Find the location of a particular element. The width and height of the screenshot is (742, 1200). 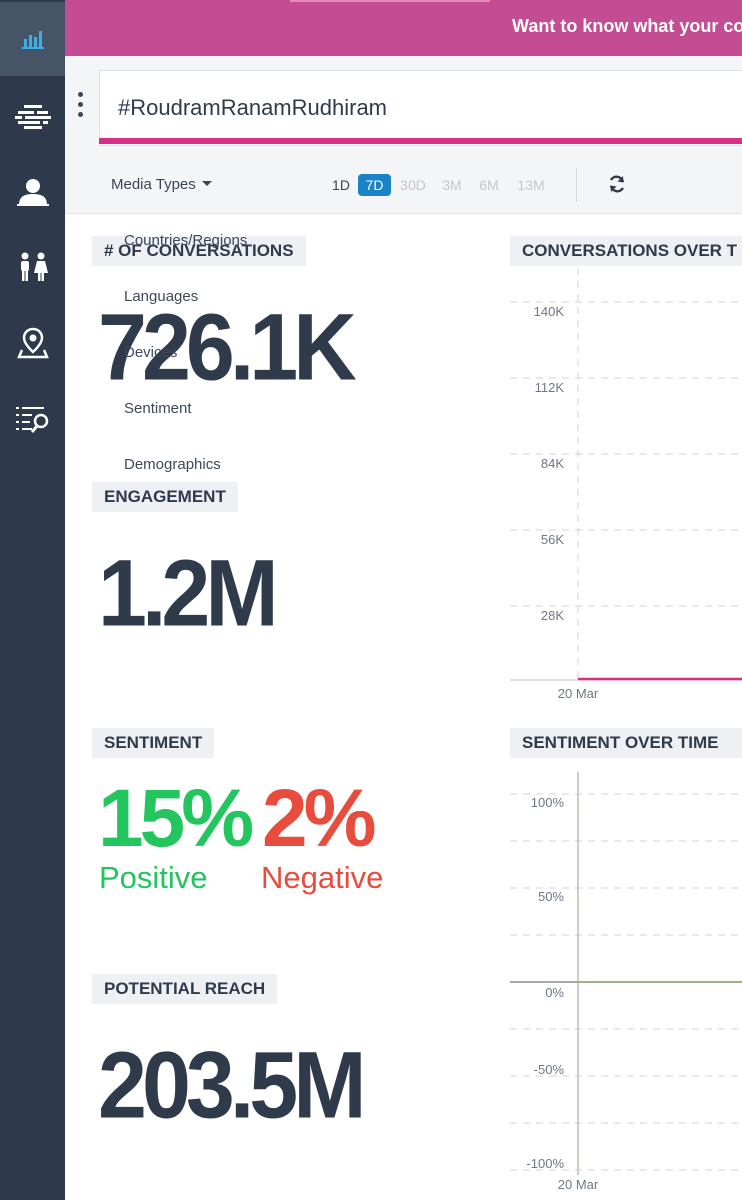

sentiment-negative-label: Negative is located at coordinates (322, 877).